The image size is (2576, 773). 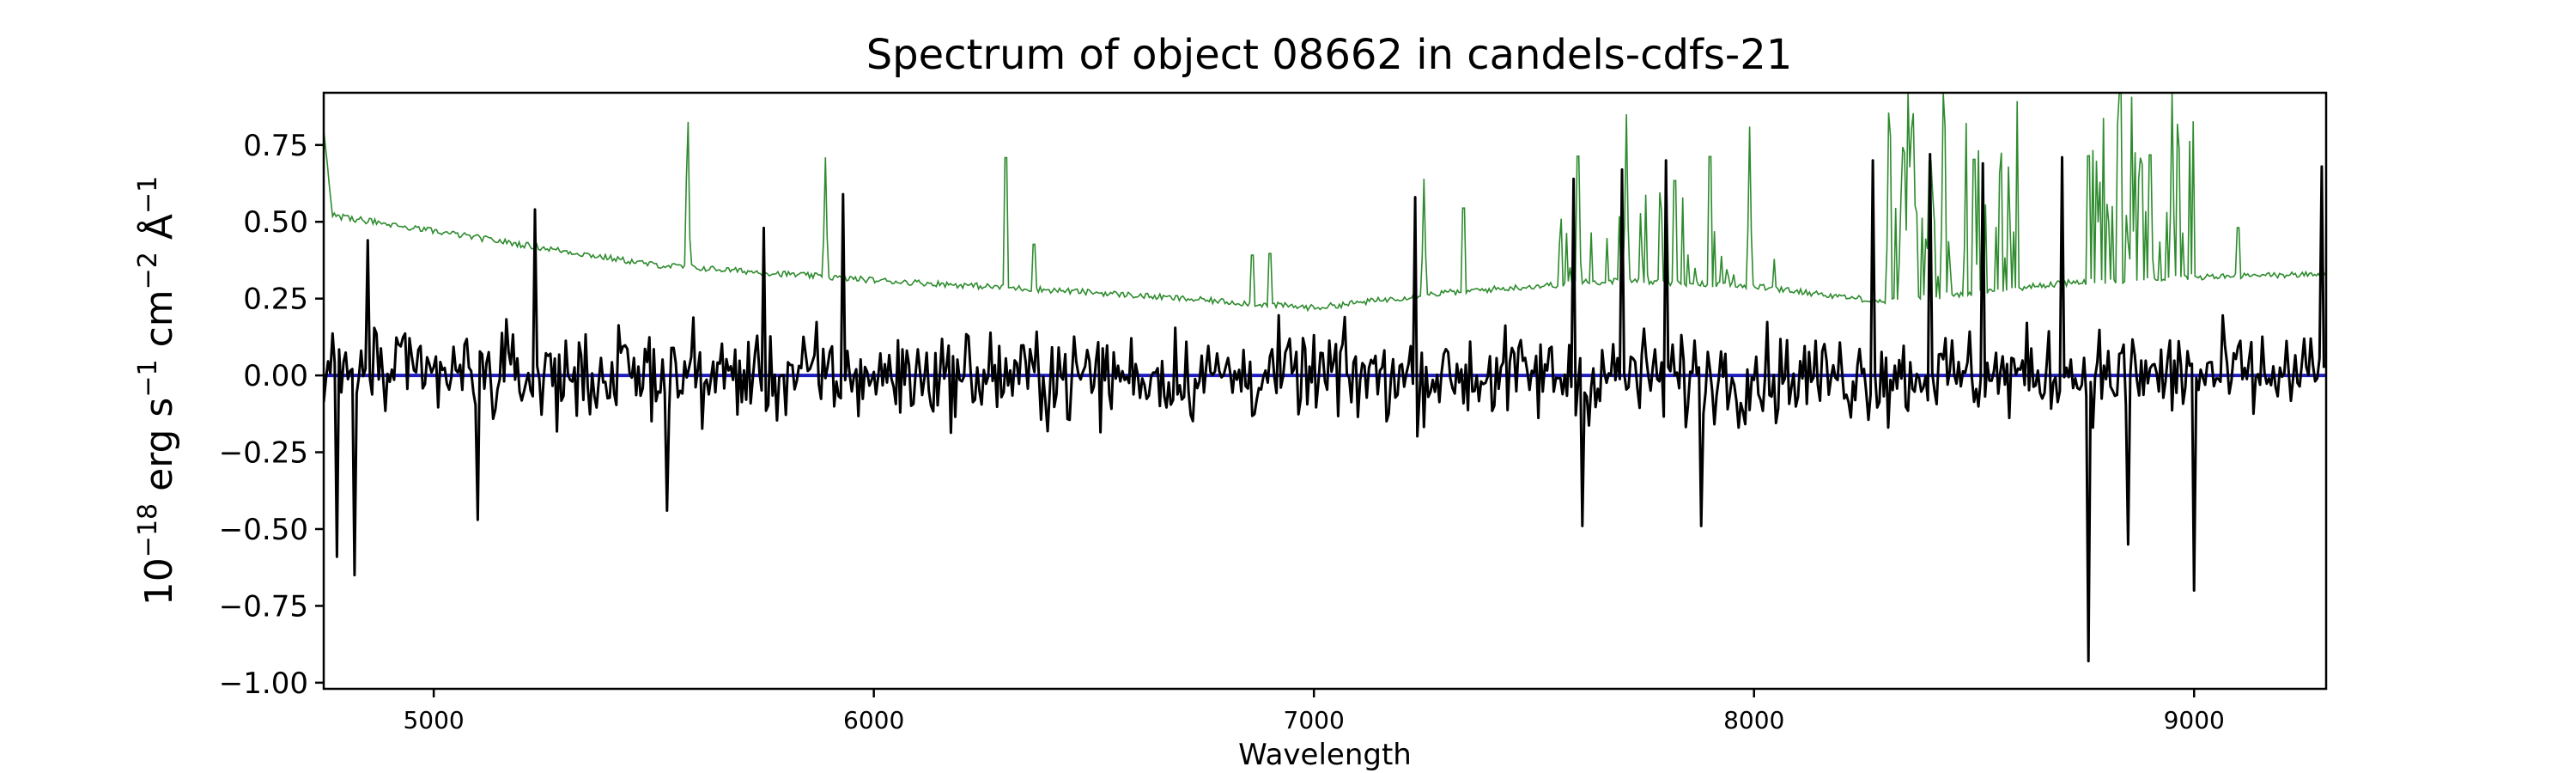 What do you see at coordinates (159, 581) in the screenshot?
I see `y-label-base: 10` at bounding box center [159, 581].